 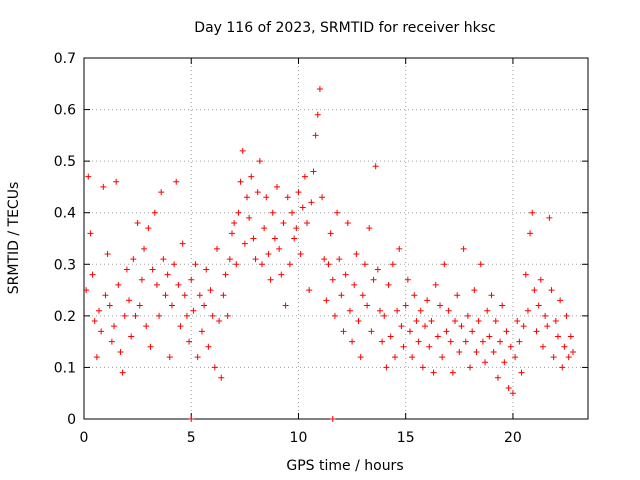 I want to click on x-tick-label: 20, so click(x=513, y=438).